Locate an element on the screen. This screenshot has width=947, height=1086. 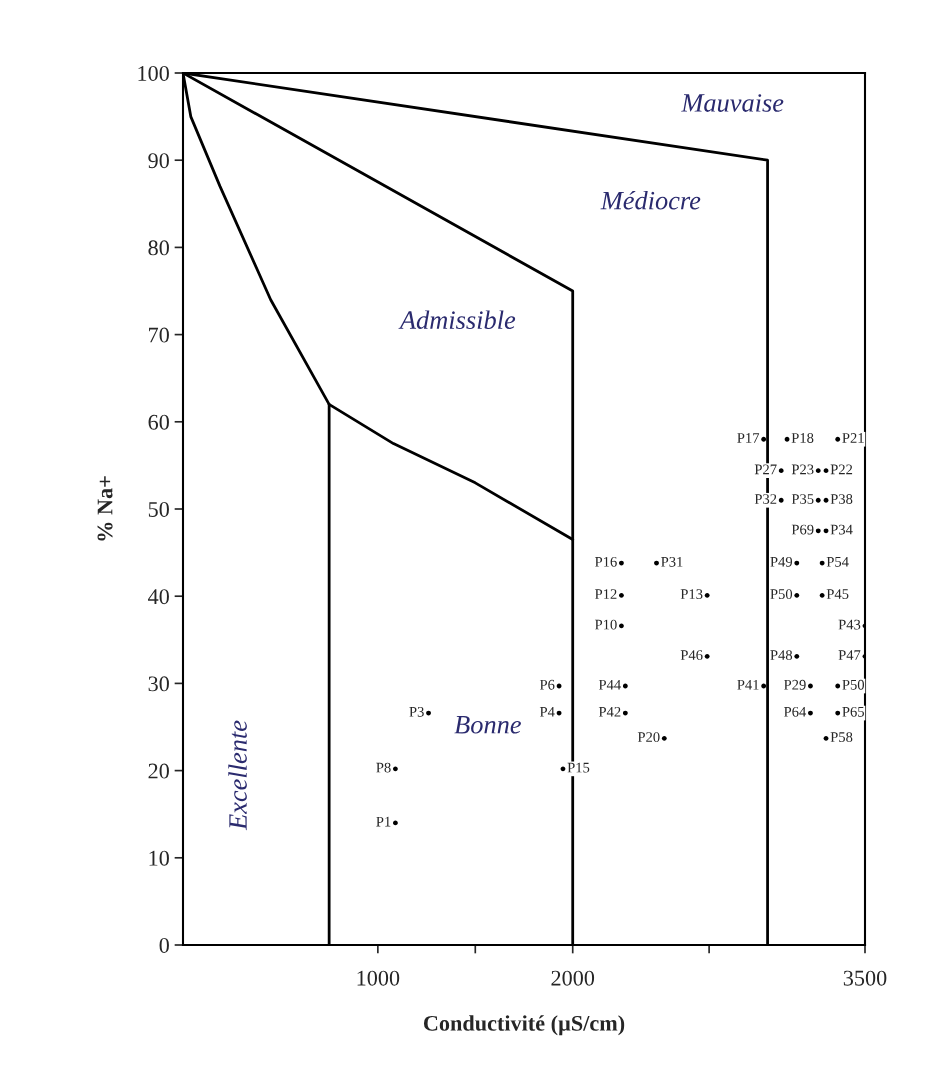
data-label: P15 is located at coordinates (578, 767).